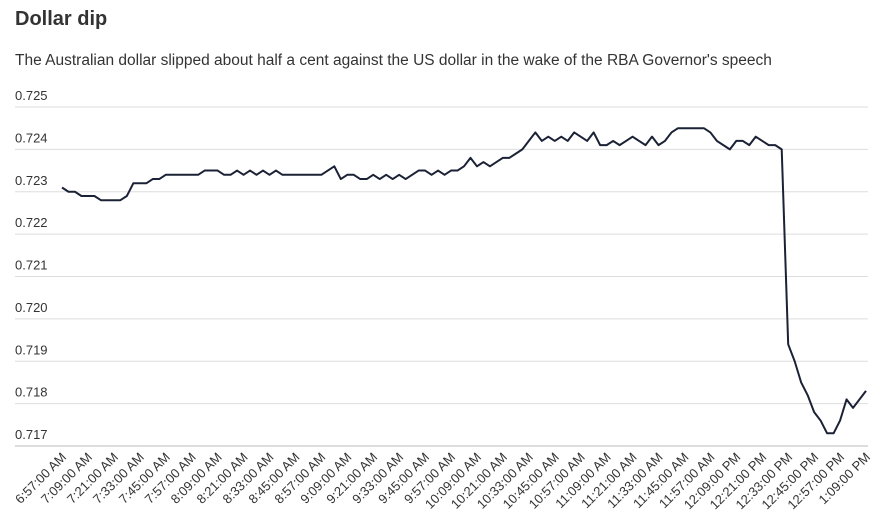  What do you see at coordinates (61, 19) in the screenshot?
I see `chart-title: Dollar dip` at bounding box center [61, 19].